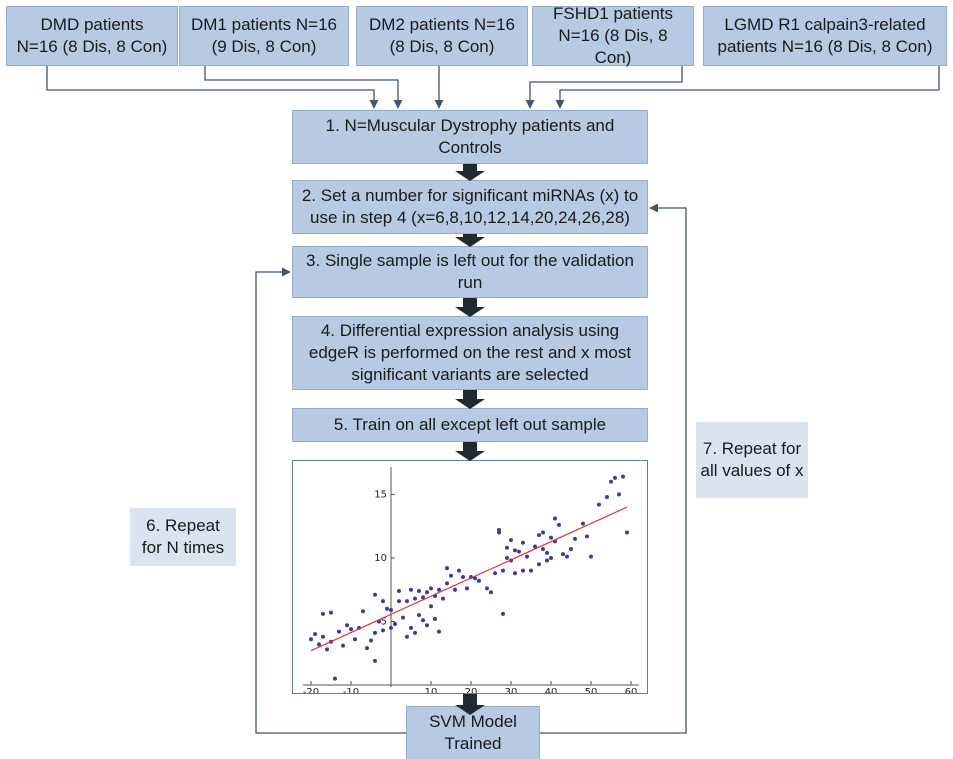  I want to click on x-tick-label: 50, so click(591, 690).